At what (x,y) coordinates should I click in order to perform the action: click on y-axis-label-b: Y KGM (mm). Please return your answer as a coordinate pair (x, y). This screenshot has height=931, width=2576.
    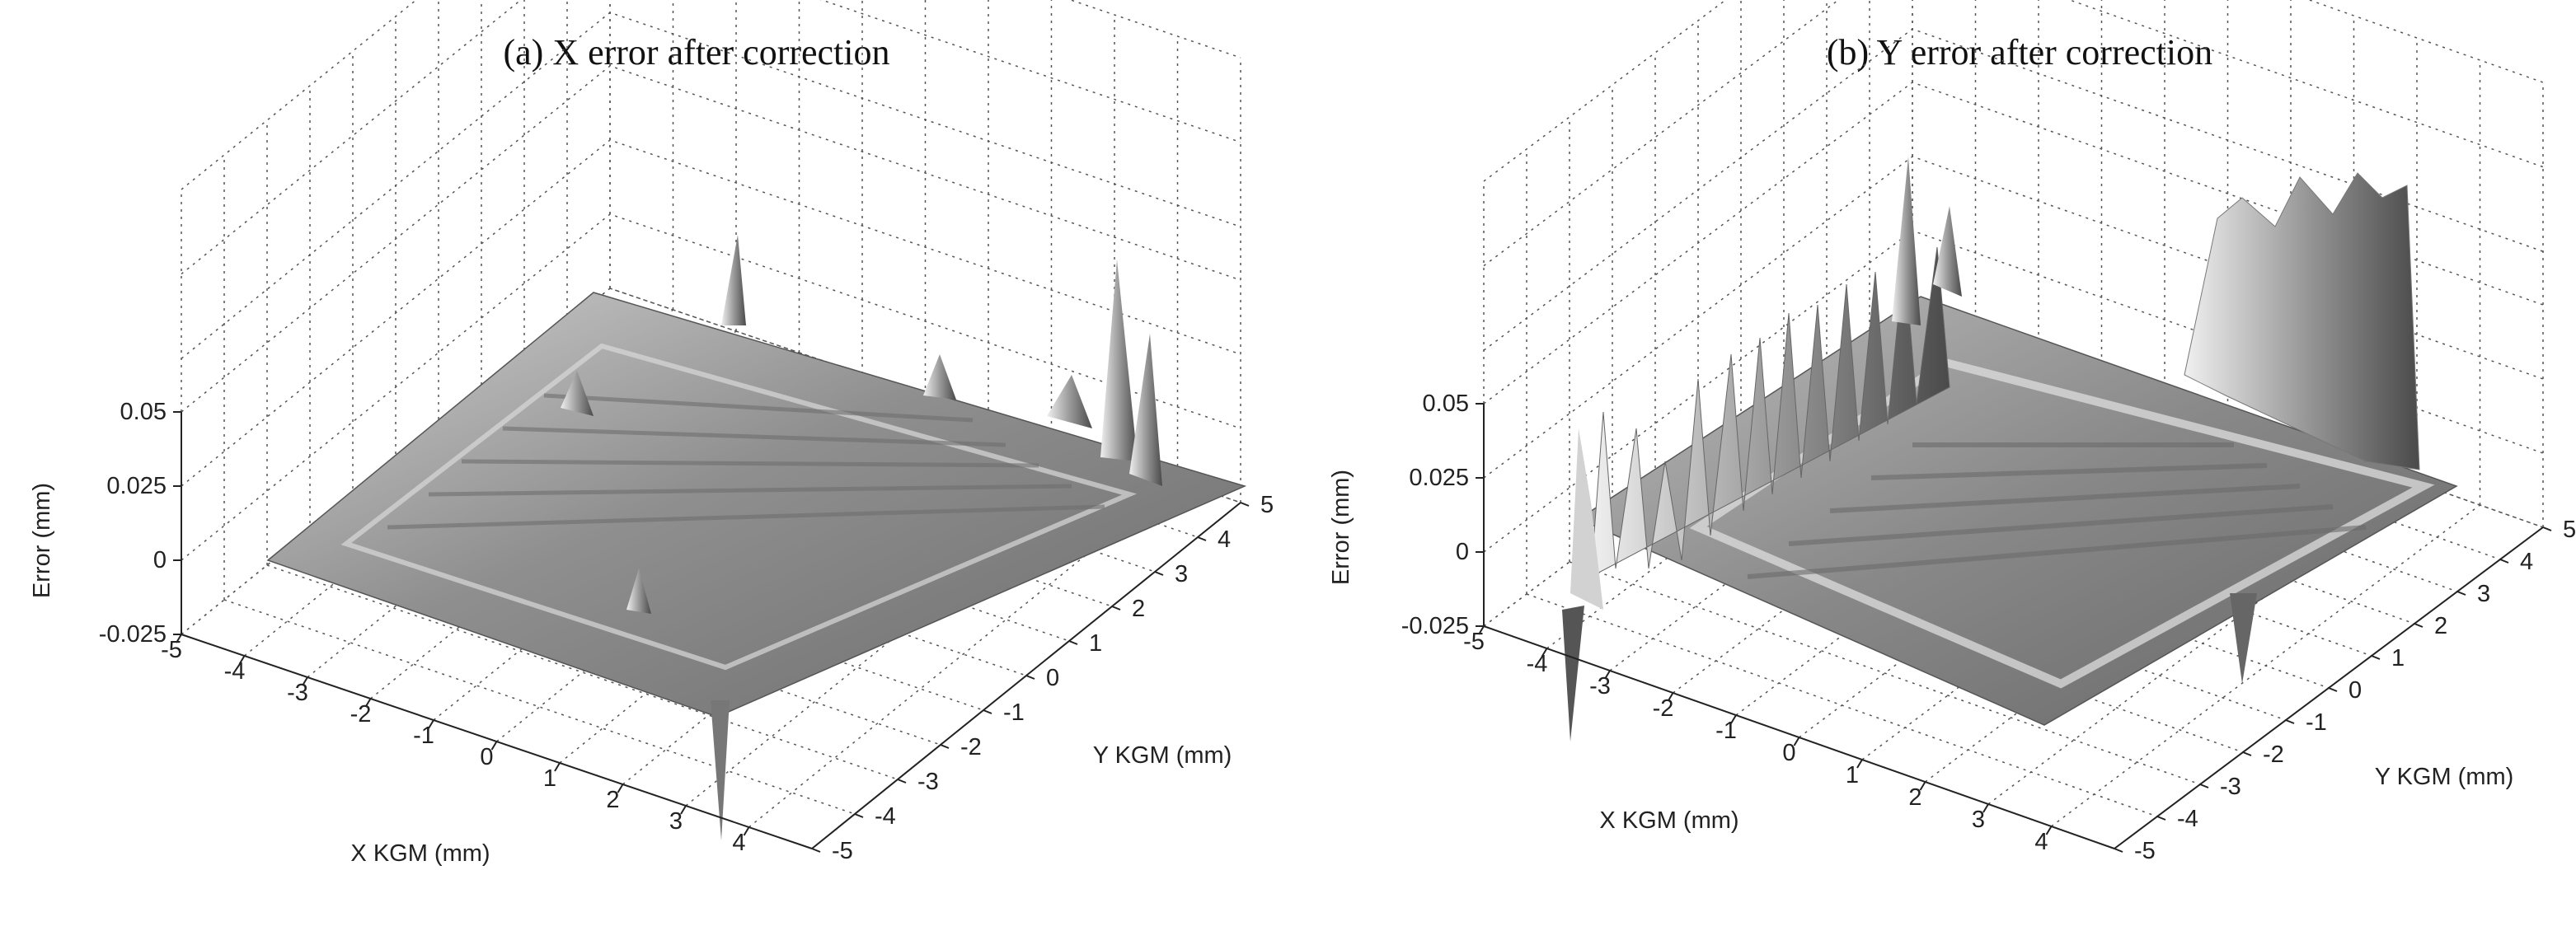
    Looking at the image, I should click on (2445, 777).